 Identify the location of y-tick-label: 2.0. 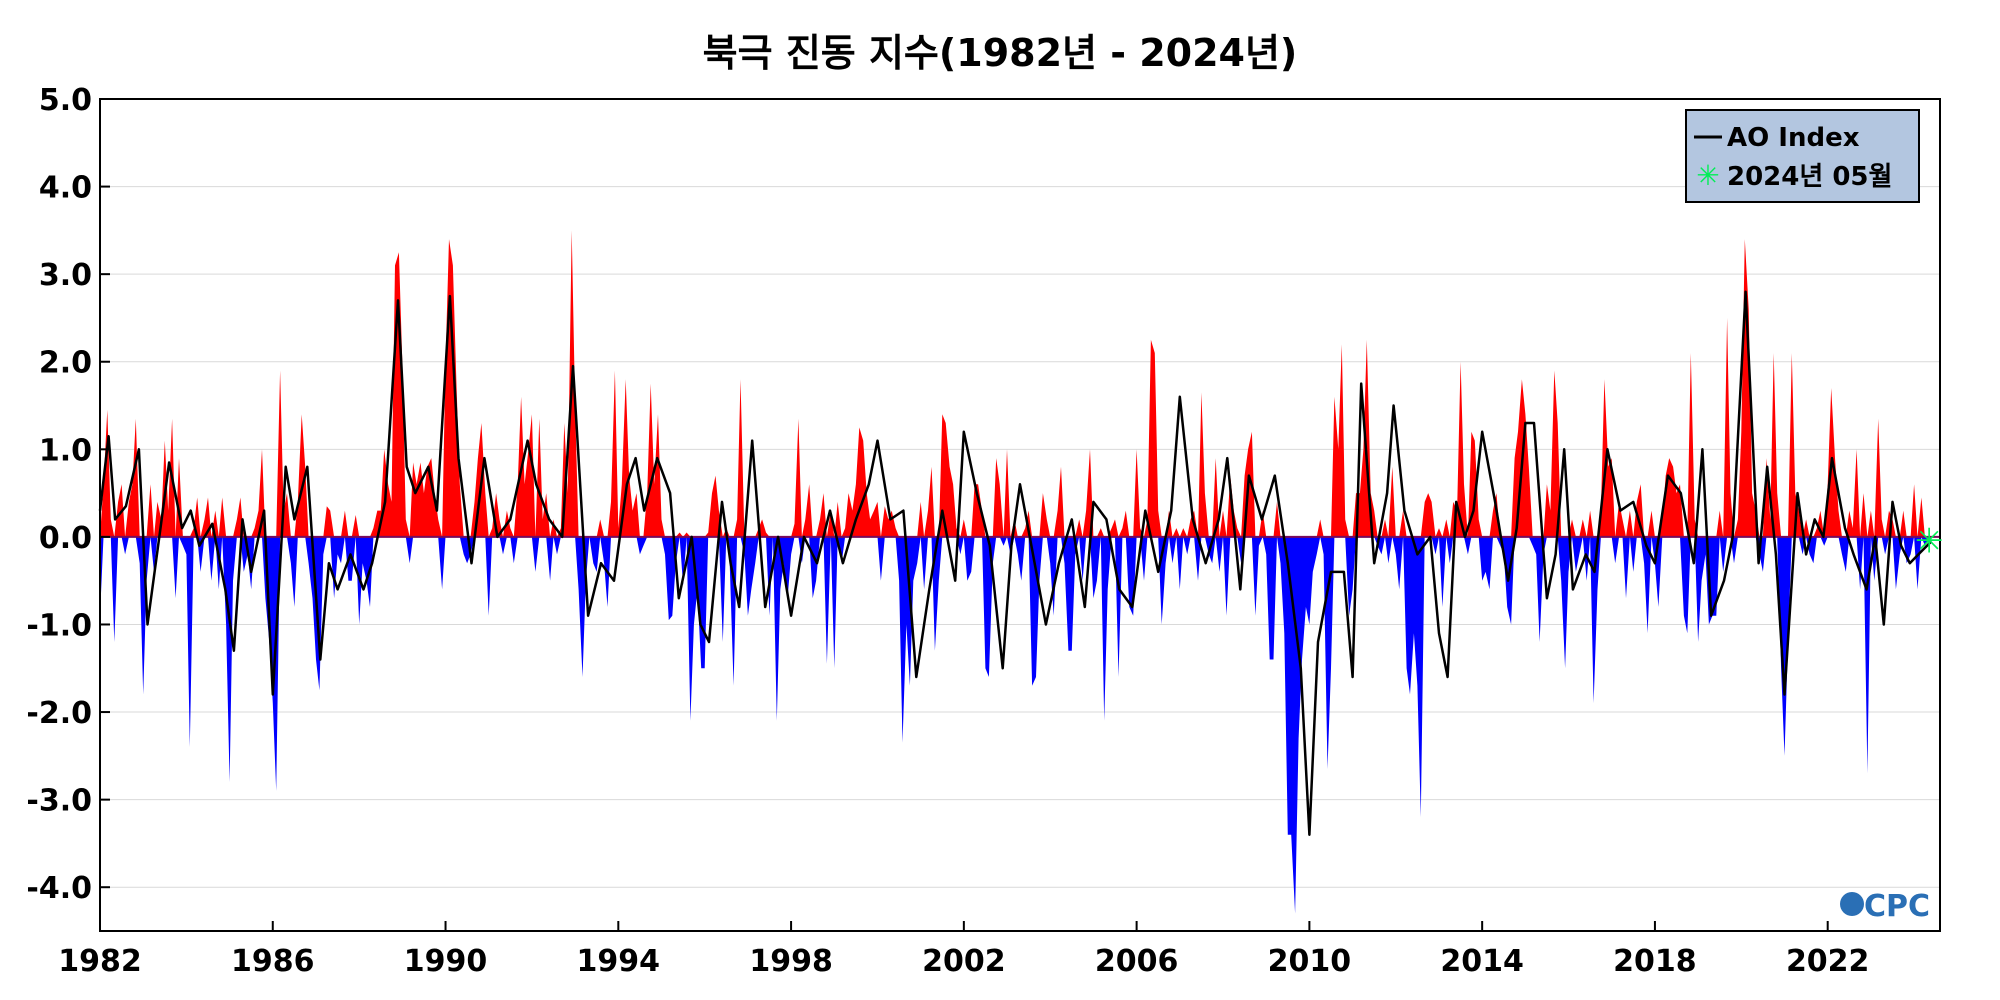
(65, 363).